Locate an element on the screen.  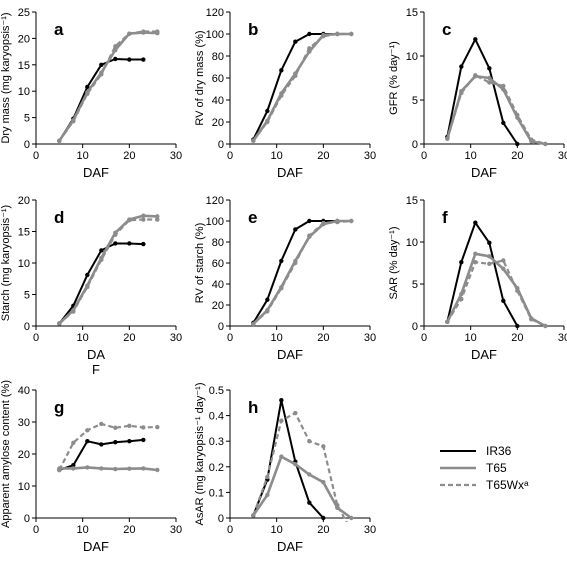
series-line-IR36 is located at coordinates (482, 274).